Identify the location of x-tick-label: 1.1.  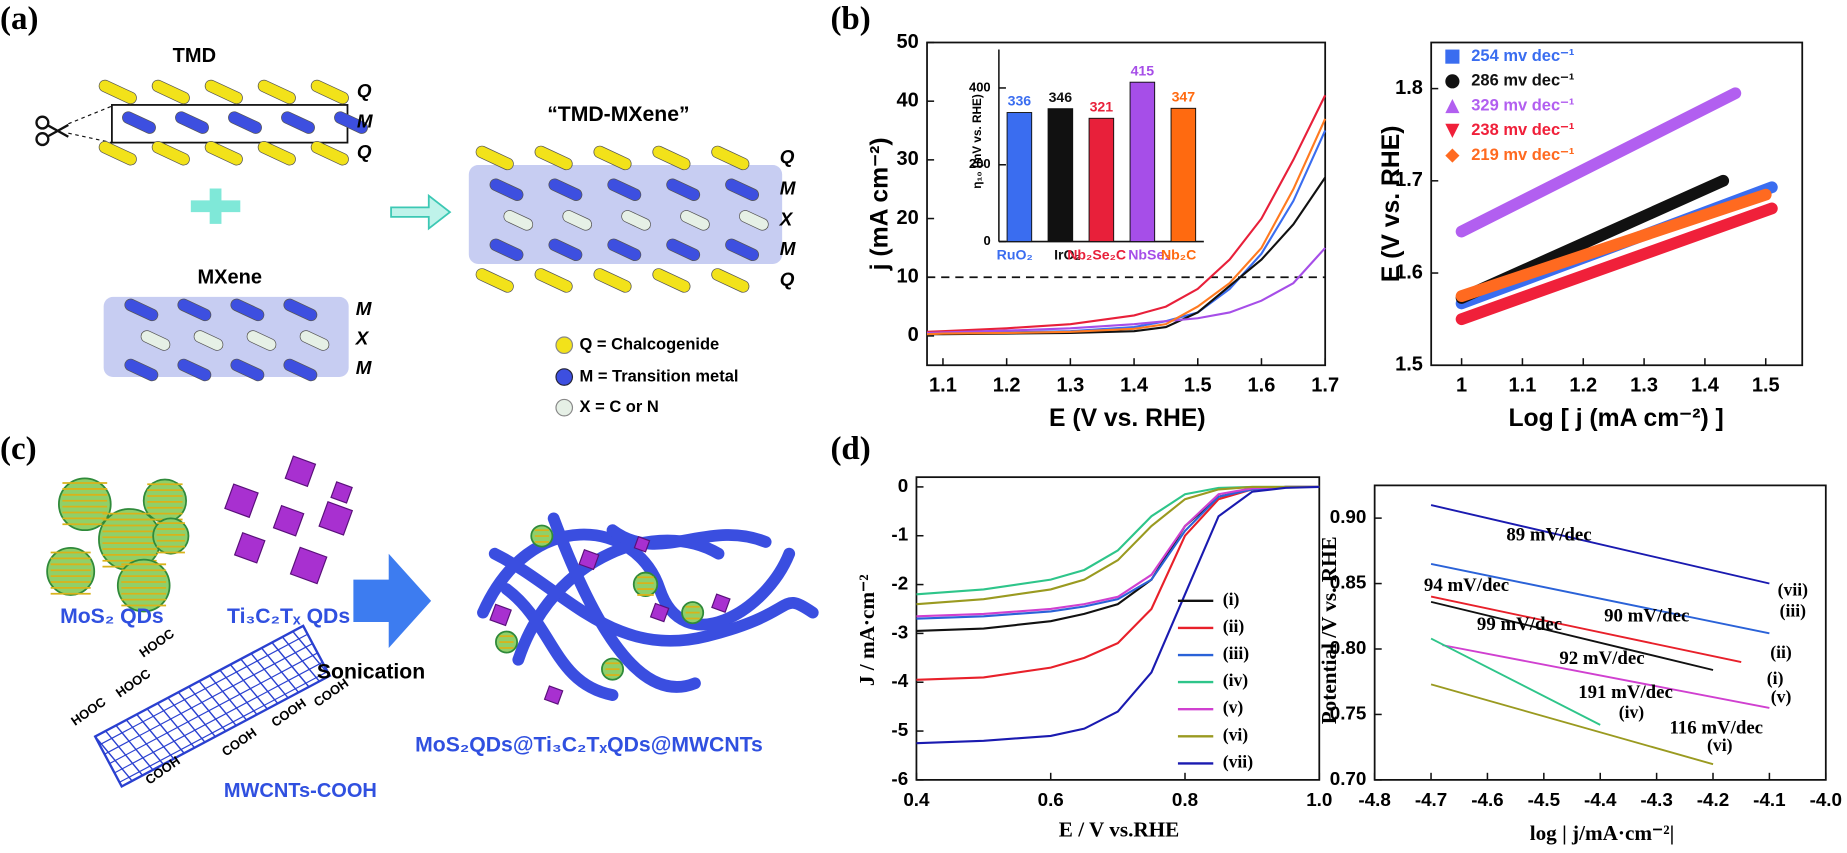
(1523, 386).